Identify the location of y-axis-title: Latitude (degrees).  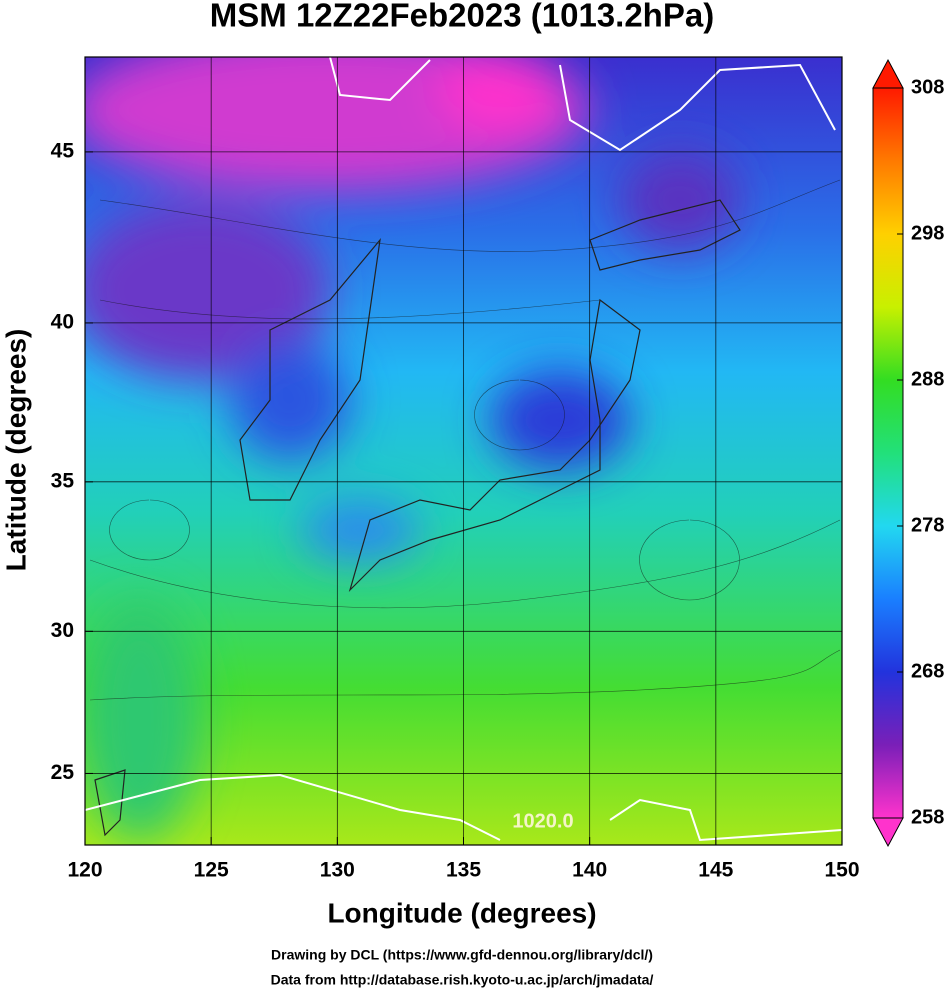
(15, 450).